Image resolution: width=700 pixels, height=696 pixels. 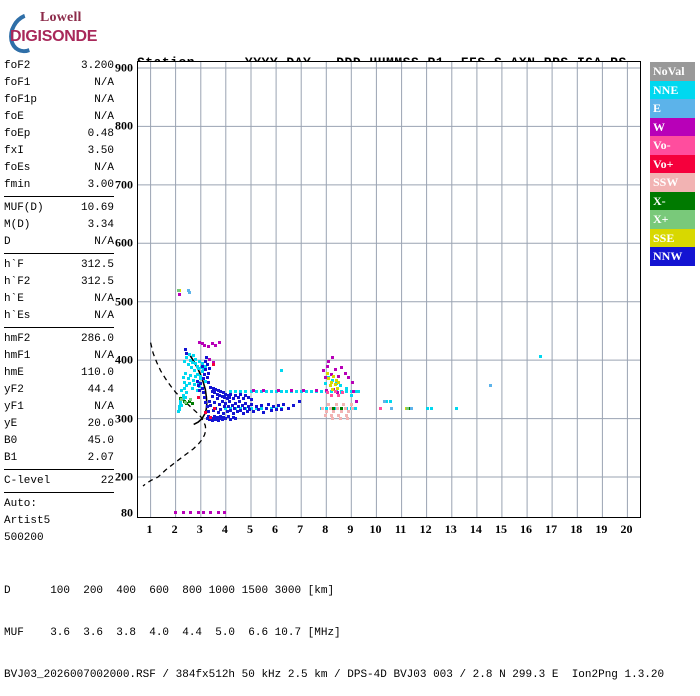 I want to click on legend-item-sse: SSE, so click(x=672, y=237).